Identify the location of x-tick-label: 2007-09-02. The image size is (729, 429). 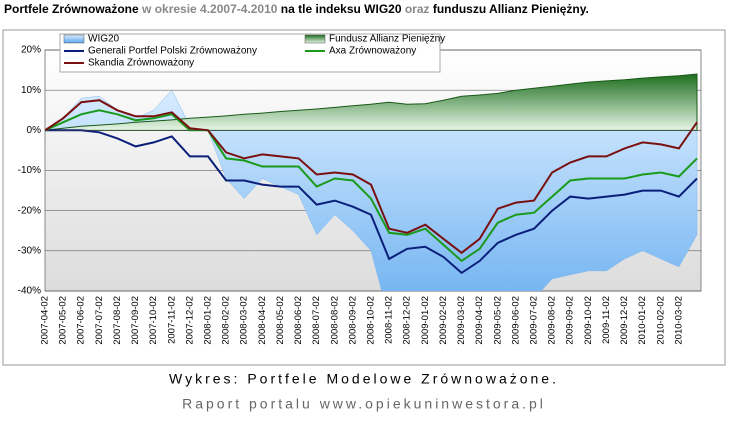
(135, 320).